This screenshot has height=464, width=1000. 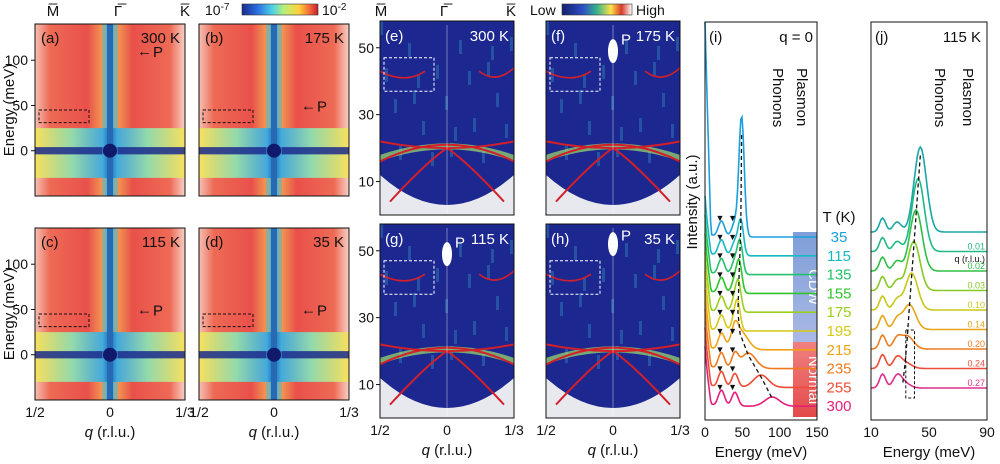 What do you see at coordinates (366, 182) in the screenshot?
I see `y-tick-label: 10` at bounding box center [366, 182].